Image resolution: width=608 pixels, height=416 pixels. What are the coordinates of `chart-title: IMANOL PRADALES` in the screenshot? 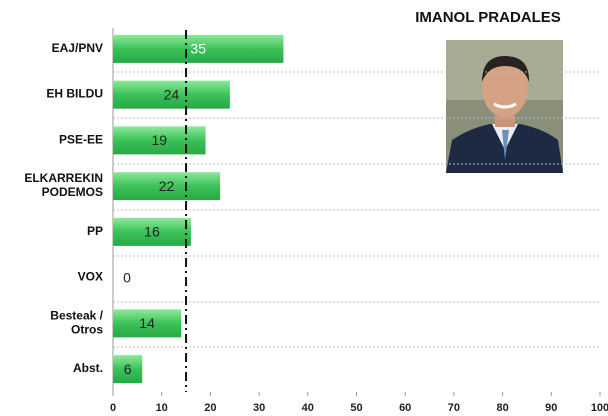 It's located at (488, 17).